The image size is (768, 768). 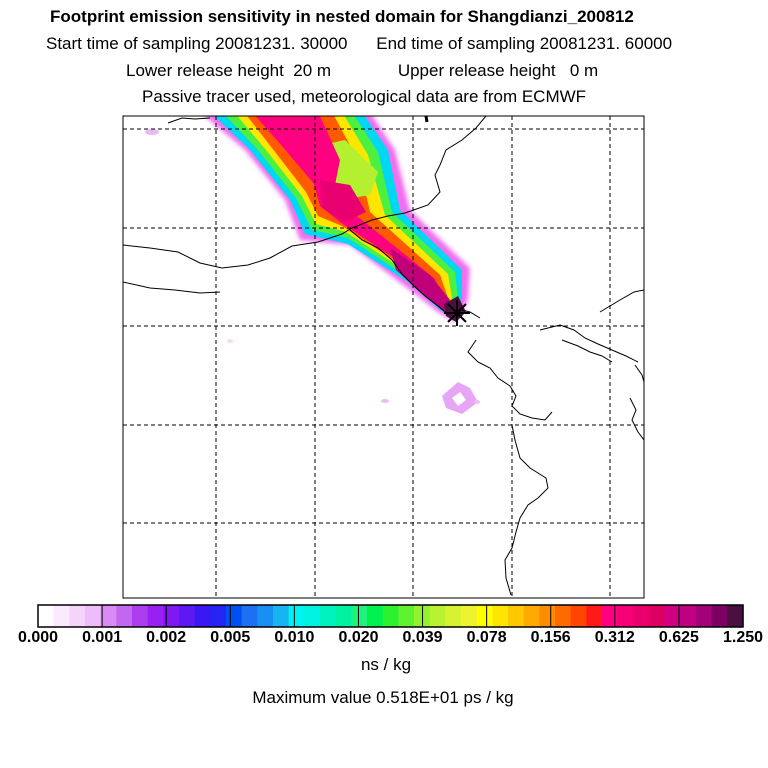 What do you see at coordinates (281, 43) in the screenshot?
I see `start-value: 20081231. 30000` at bounding box center [281, 43].